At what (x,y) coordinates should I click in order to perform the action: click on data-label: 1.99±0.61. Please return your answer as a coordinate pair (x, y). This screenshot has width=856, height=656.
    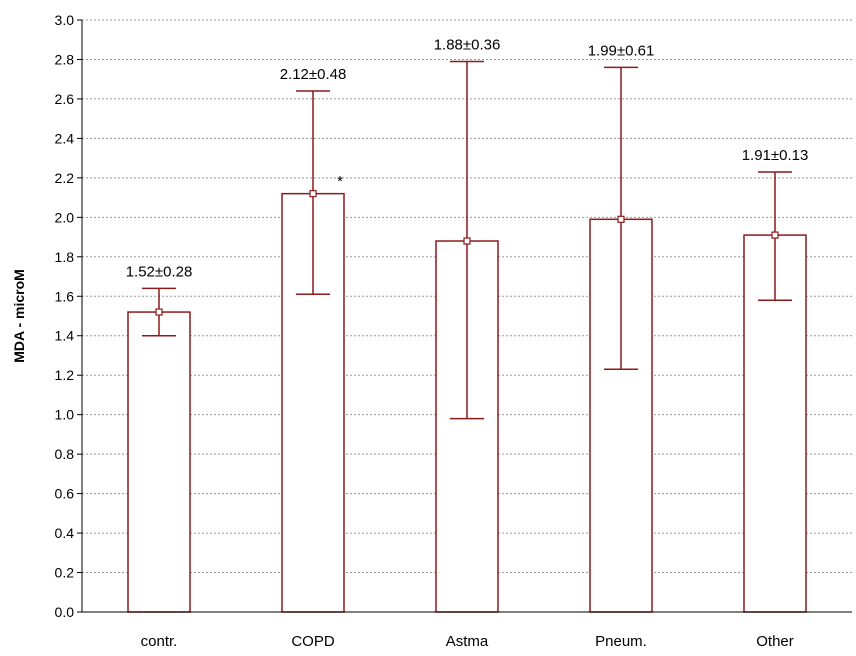
    Looking at the image, I should click on (621, 50).